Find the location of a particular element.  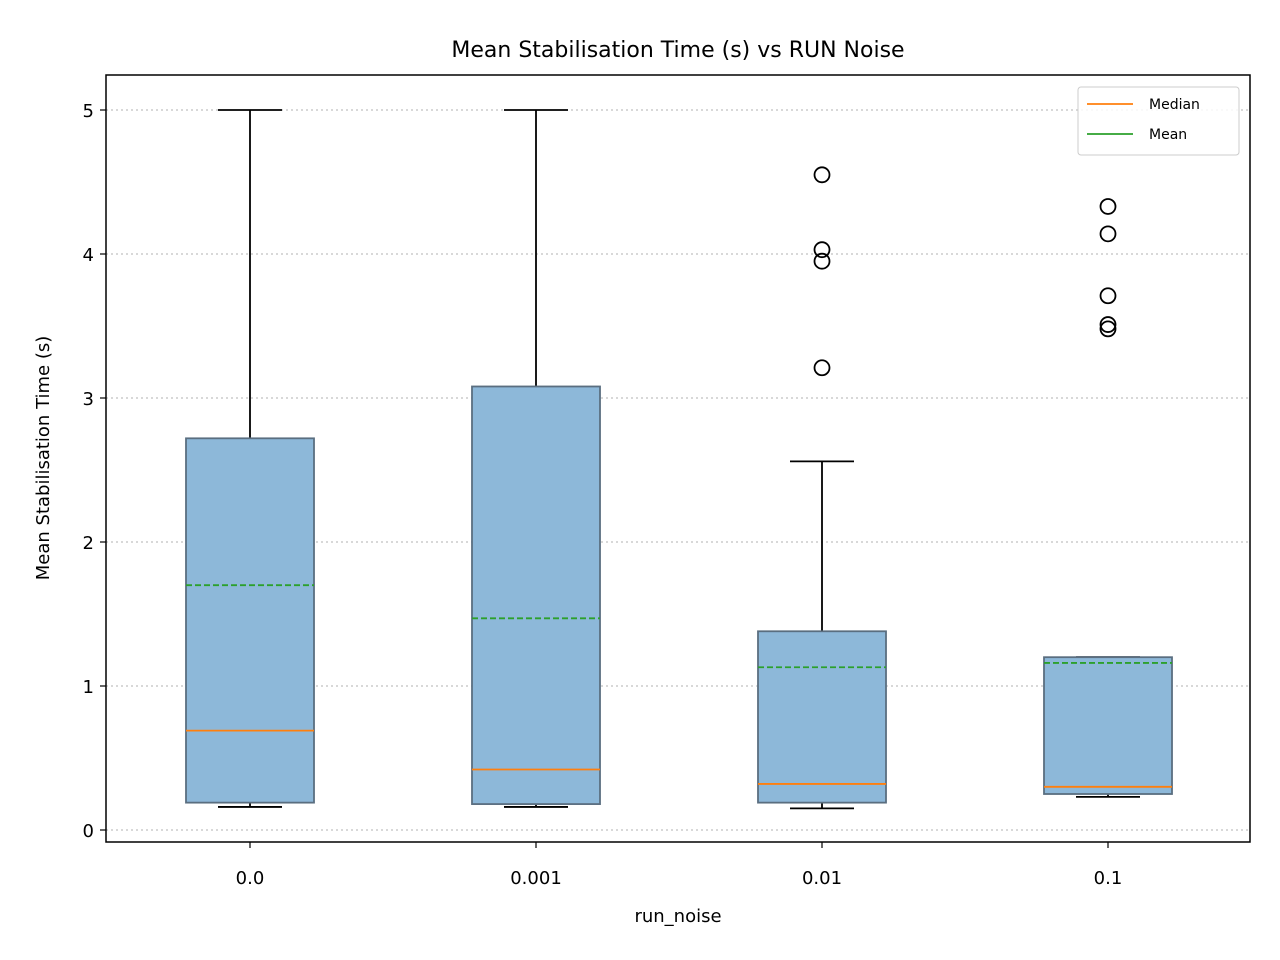

box-group-0.0 is located at coordinates (250, 458).